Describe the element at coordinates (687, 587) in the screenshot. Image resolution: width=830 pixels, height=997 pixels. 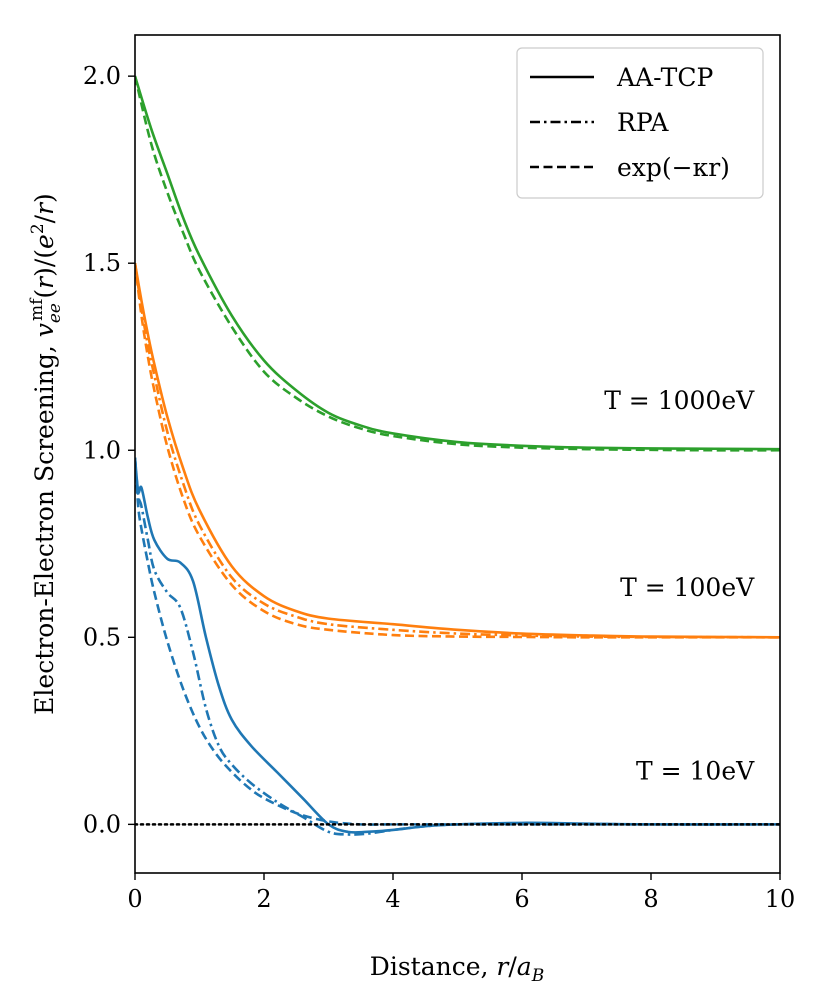
I see `temperature-annotation: T = 100eV` at that location.